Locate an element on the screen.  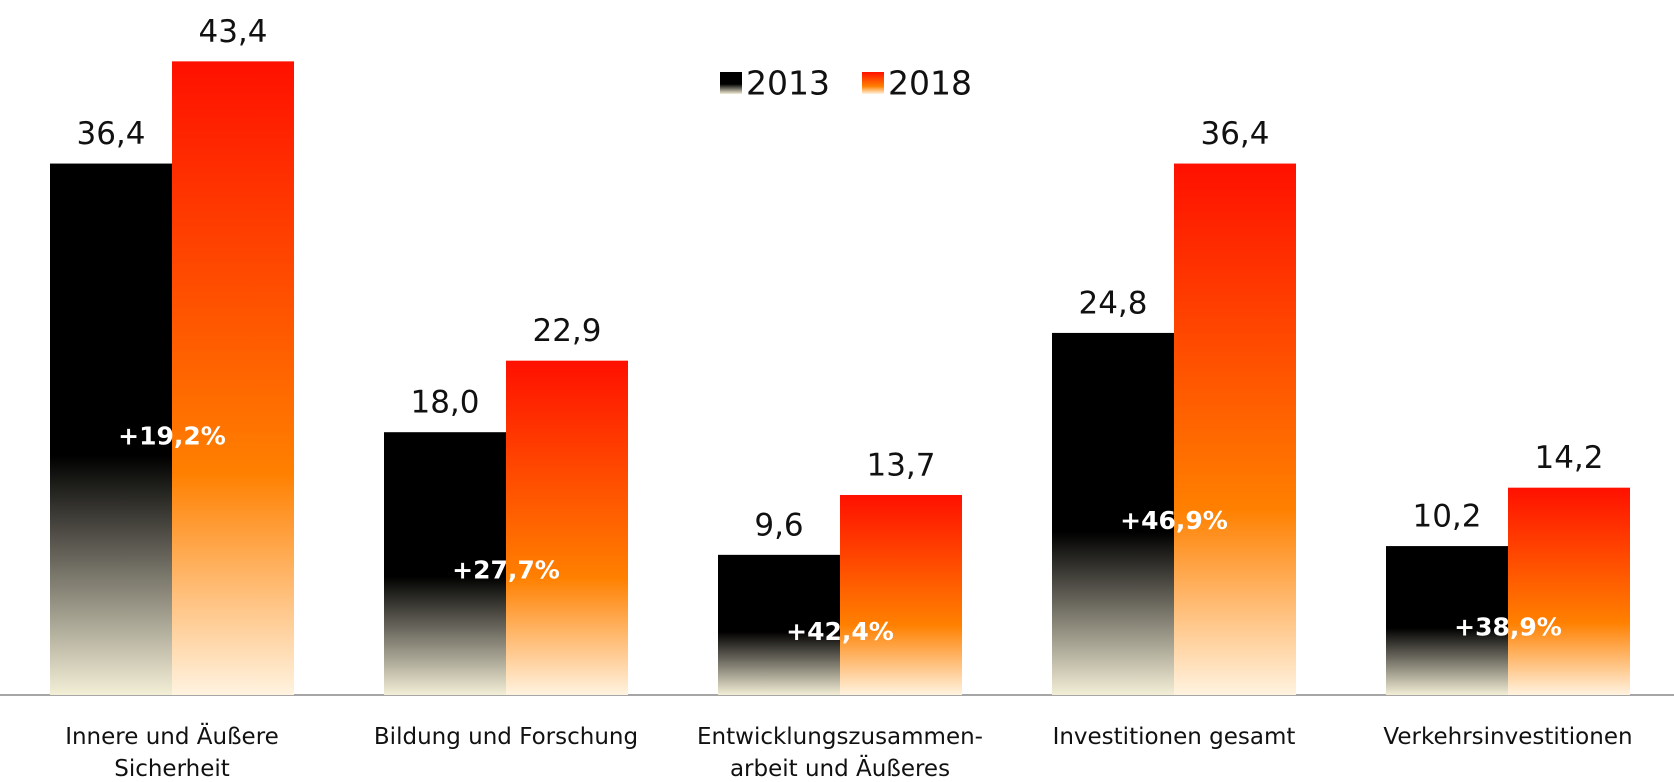
value-label: 18,0 is located at coordinates (444, 403).